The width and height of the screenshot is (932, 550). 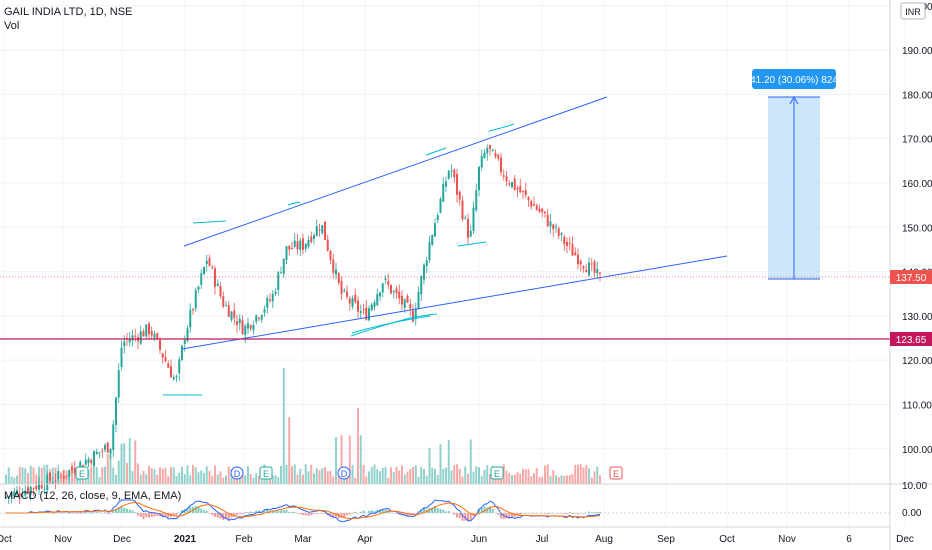 I want to click on last-price-label: 137.50, so click(x=911, y=278).